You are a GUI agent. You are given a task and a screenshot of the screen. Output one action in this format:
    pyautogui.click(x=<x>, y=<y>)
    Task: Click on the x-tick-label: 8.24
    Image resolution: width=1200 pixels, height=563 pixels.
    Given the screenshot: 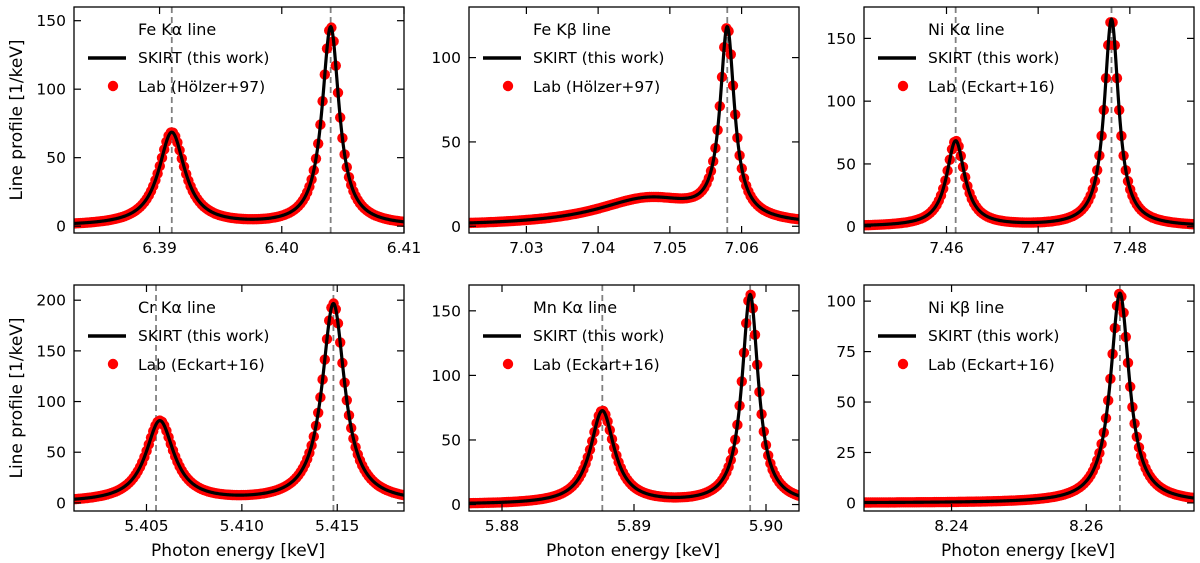 What is the action you would take?
    pyautogui.click(x=951, y=526)
    